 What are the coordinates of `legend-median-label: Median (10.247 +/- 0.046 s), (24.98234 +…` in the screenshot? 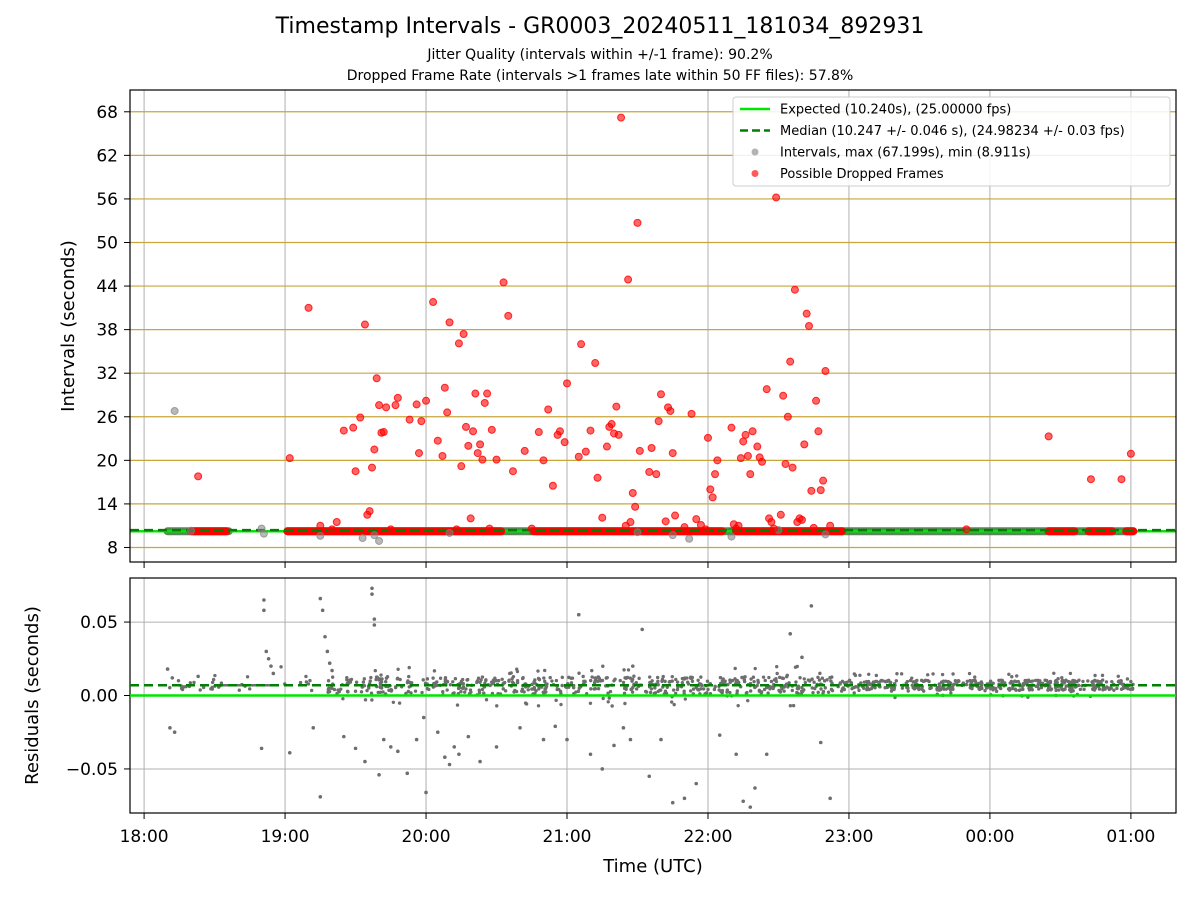 It's located at (952, 131).